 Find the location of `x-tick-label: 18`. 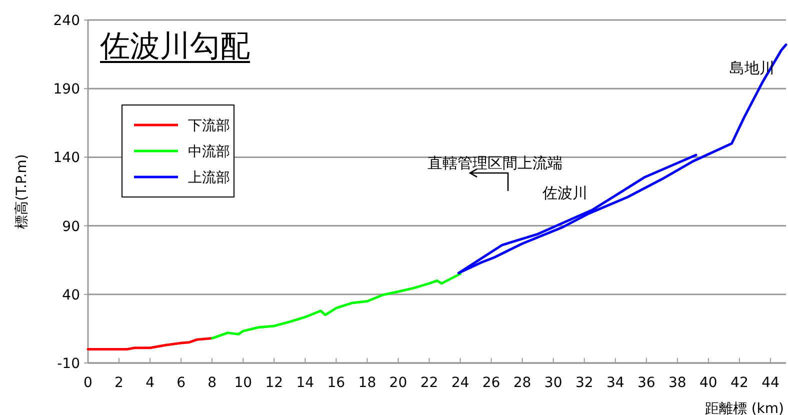

x-tick-label: 18 is located at coordinates (367, 383).